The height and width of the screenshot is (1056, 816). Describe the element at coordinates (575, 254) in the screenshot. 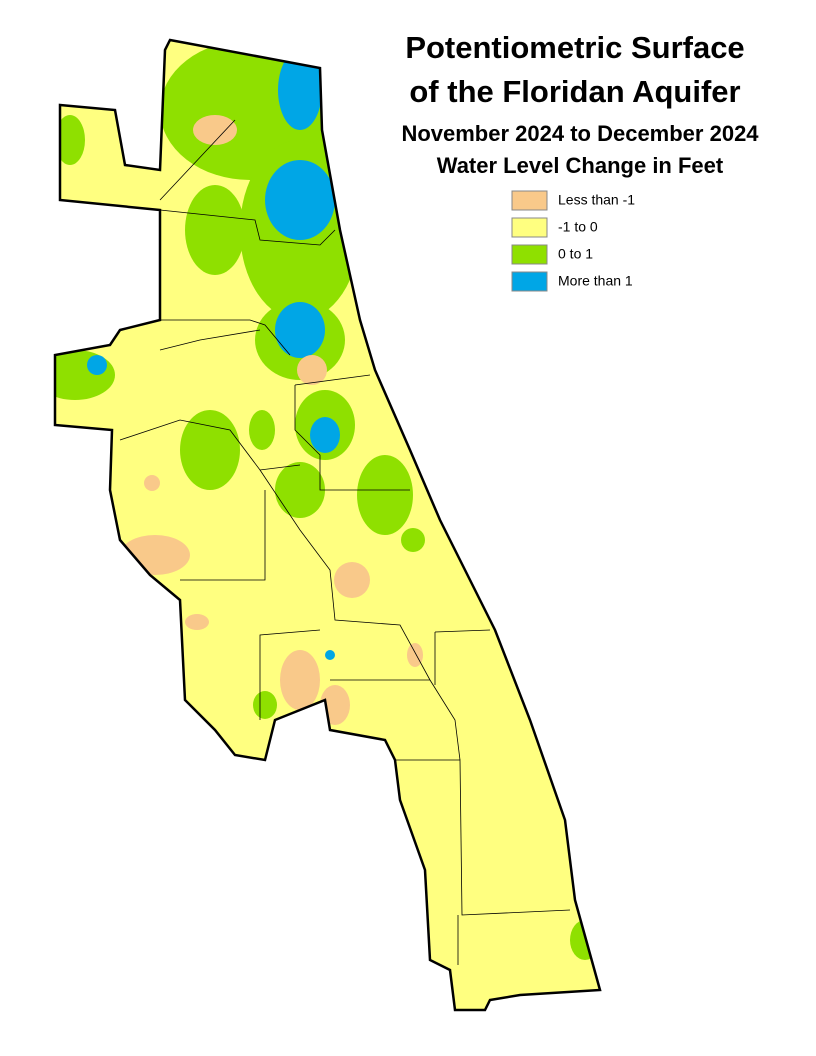

I see `legend-label: 0 to 1` at that location.